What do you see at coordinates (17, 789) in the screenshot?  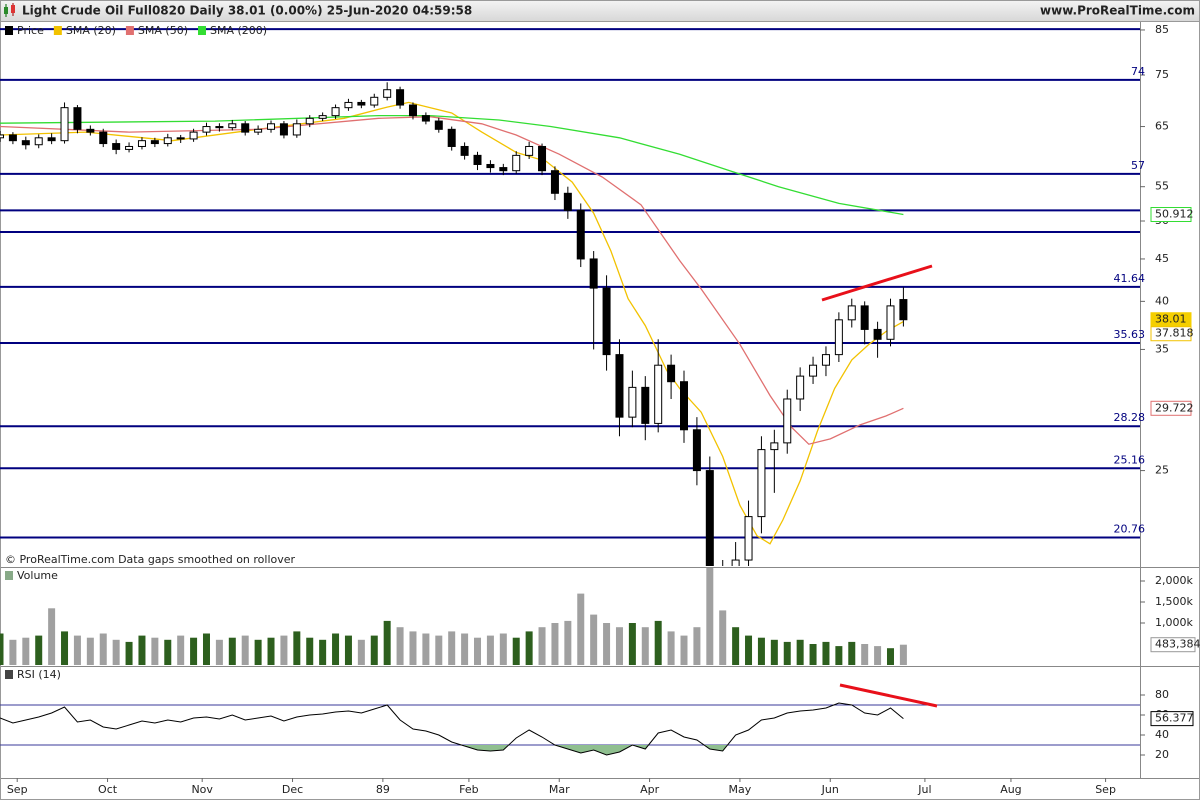 I see `x-tick-label: Sep` at bounding box center [17, 789].